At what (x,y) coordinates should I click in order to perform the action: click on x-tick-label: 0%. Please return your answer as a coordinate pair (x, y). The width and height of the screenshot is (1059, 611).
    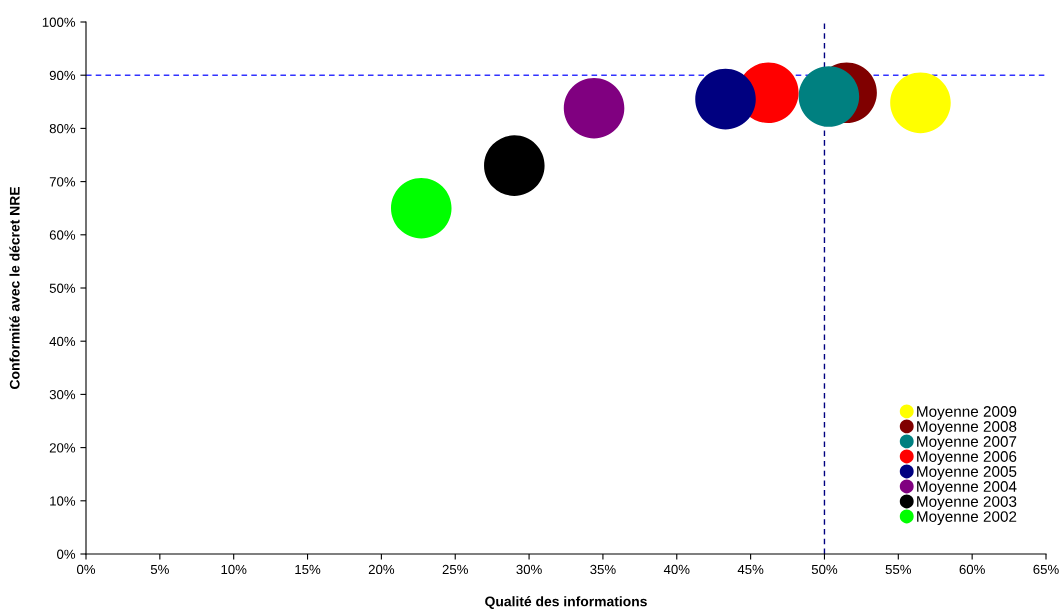
    Looking at the image, I should click on (86, 569).